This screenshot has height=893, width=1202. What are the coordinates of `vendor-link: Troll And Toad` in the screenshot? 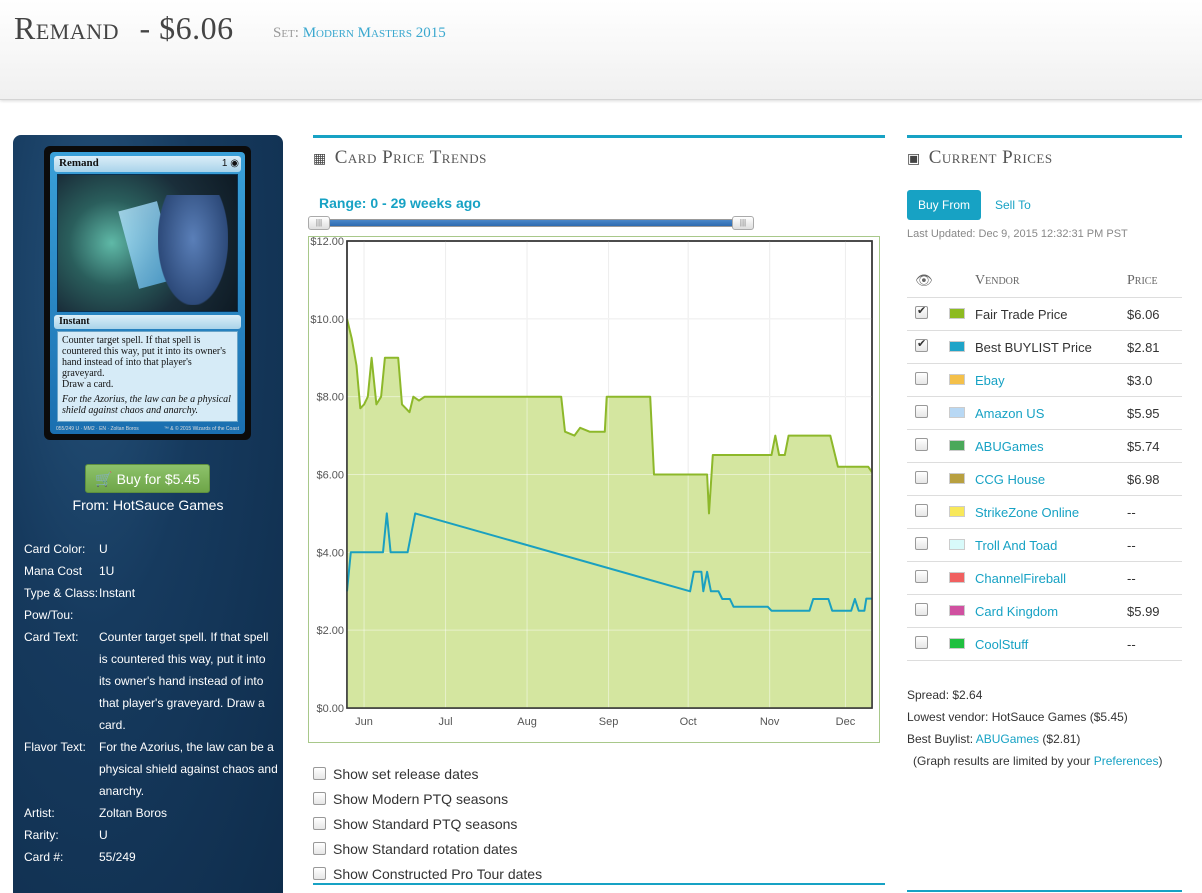 It's located at (1016, 545).